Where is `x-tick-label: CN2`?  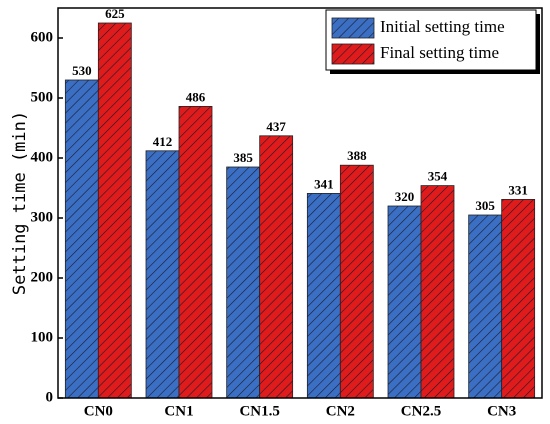 x-tick-label: CN2 is located at coordinates (340, 411).